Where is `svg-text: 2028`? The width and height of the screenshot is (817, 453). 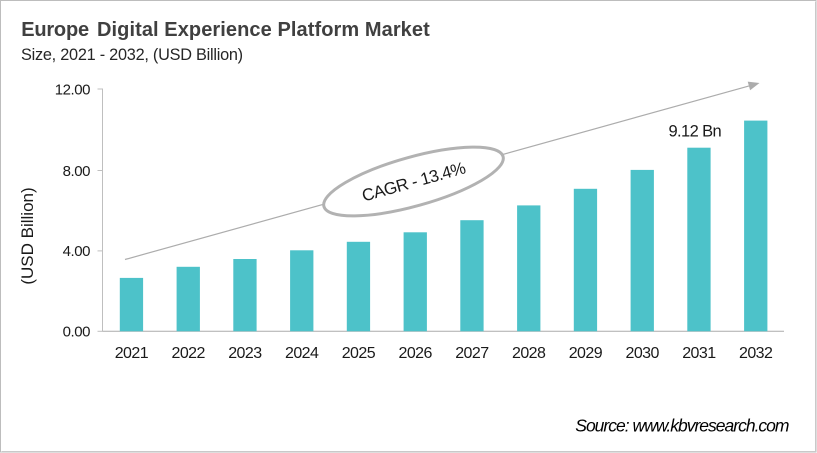
svg-text: 2028 is located at coordinates (529, 353).